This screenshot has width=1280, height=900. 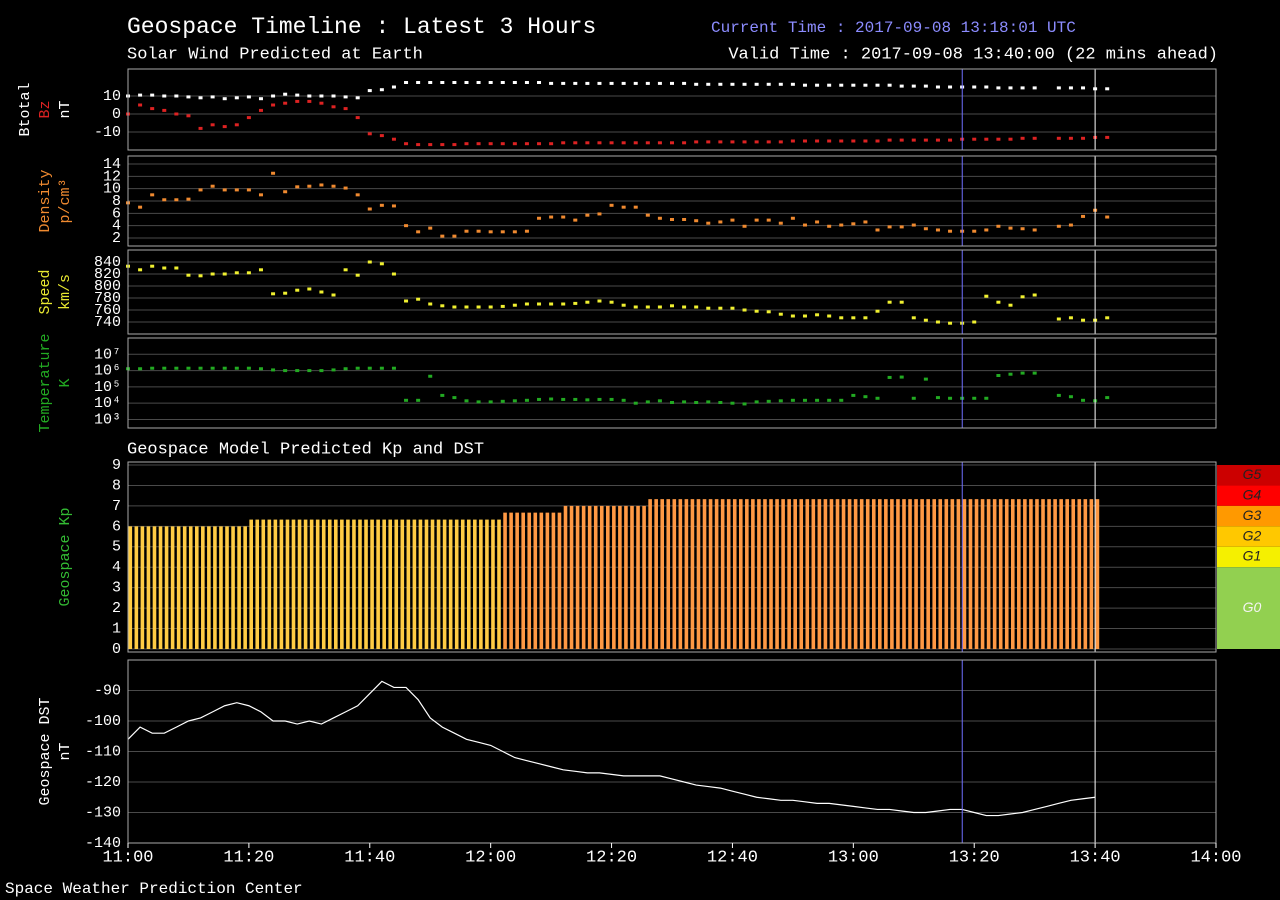 I want to click on x-tick-label: 11:20, so click(x=248, y=857).